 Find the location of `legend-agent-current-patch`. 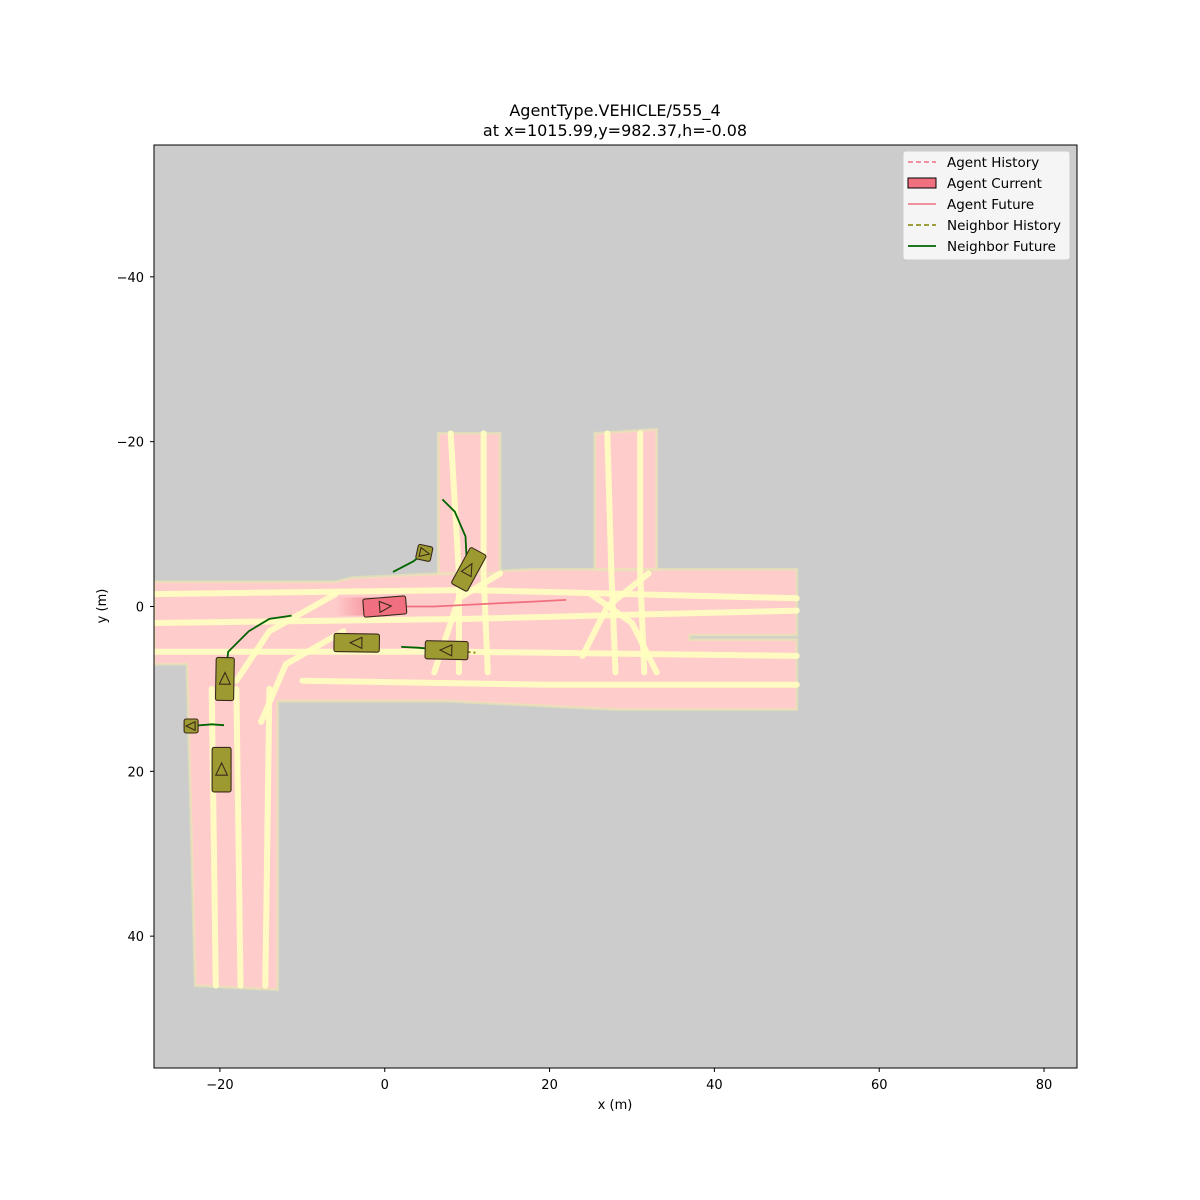

legend-agent-current-patch is located at coordinates (922, 183).